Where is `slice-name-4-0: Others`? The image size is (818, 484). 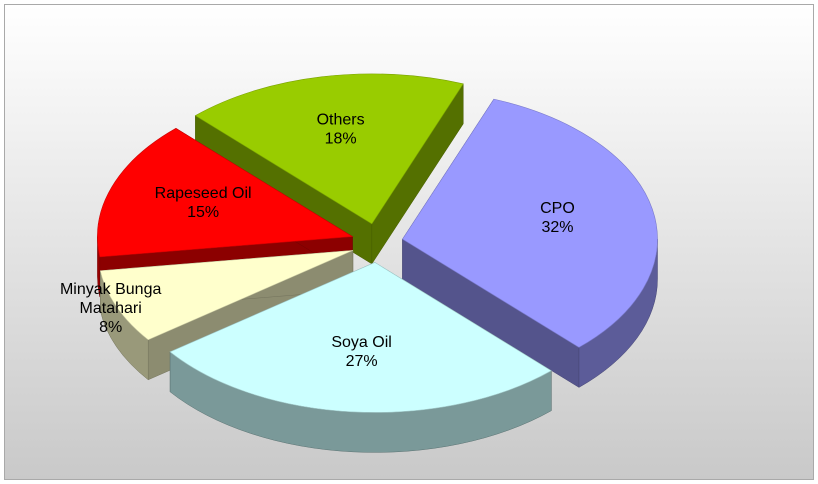
slice-name-4-0: Others is located at coordinates (341, 120).